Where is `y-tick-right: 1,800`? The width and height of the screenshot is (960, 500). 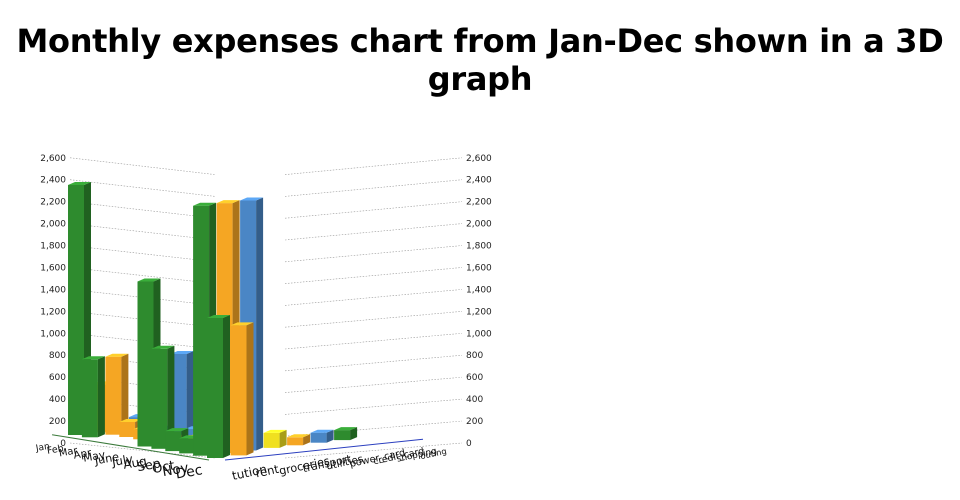 y-tick-right: 1,800 is located at coordinates (479, 247).